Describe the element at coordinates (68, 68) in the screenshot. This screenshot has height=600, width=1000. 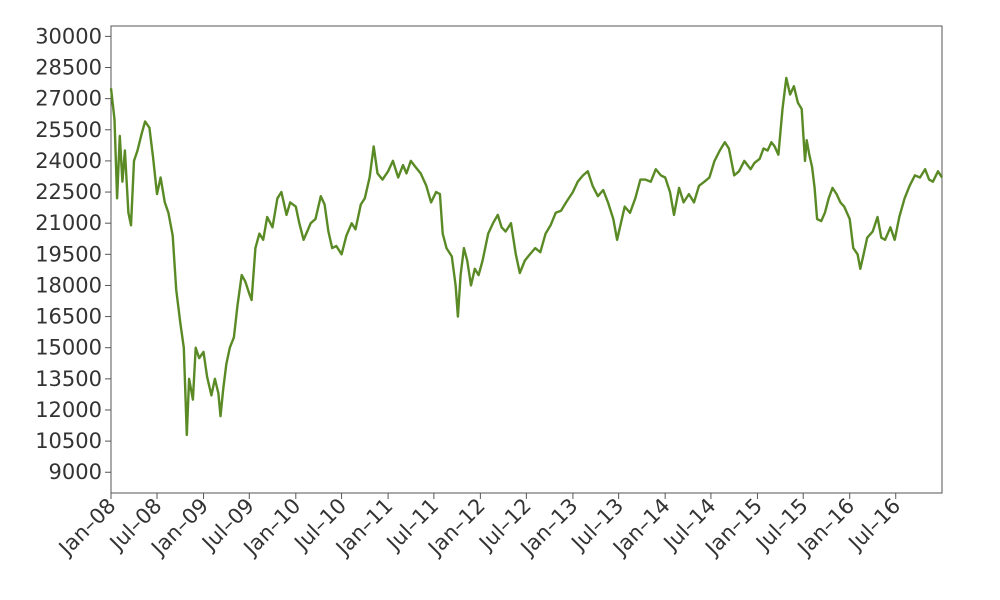
I see `y-tick-label: 28500` at that location.